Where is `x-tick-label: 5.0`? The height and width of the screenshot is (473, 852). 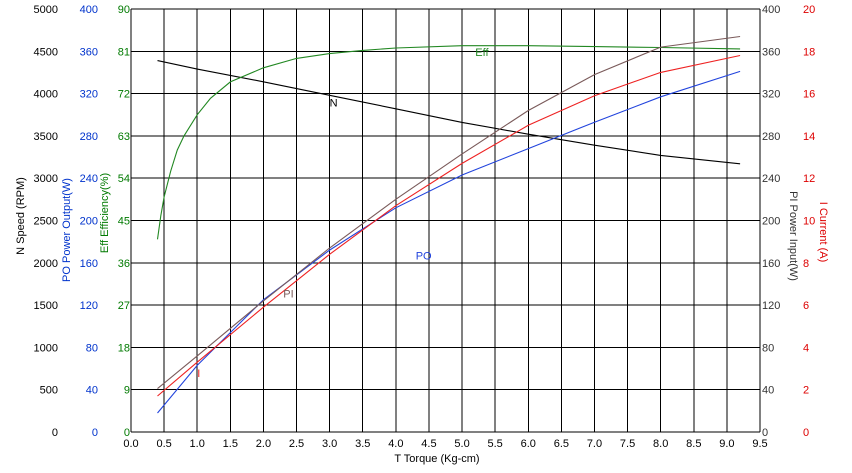 x-tick-label: 5.0 is located at coordinates (461, 444).